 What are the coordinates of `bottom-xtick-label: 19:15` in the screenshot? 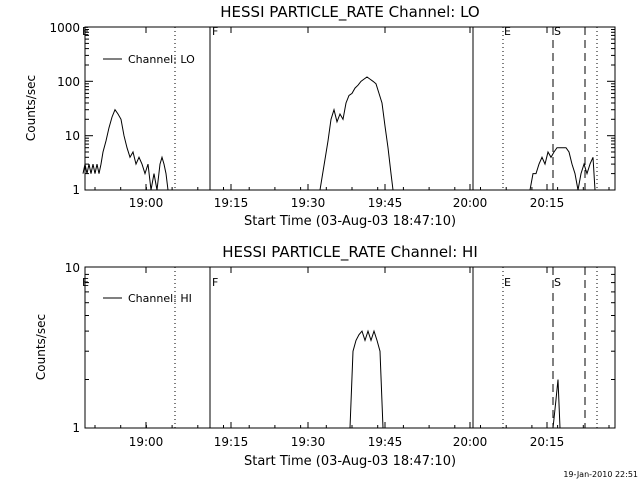 It's located at (231, 442).